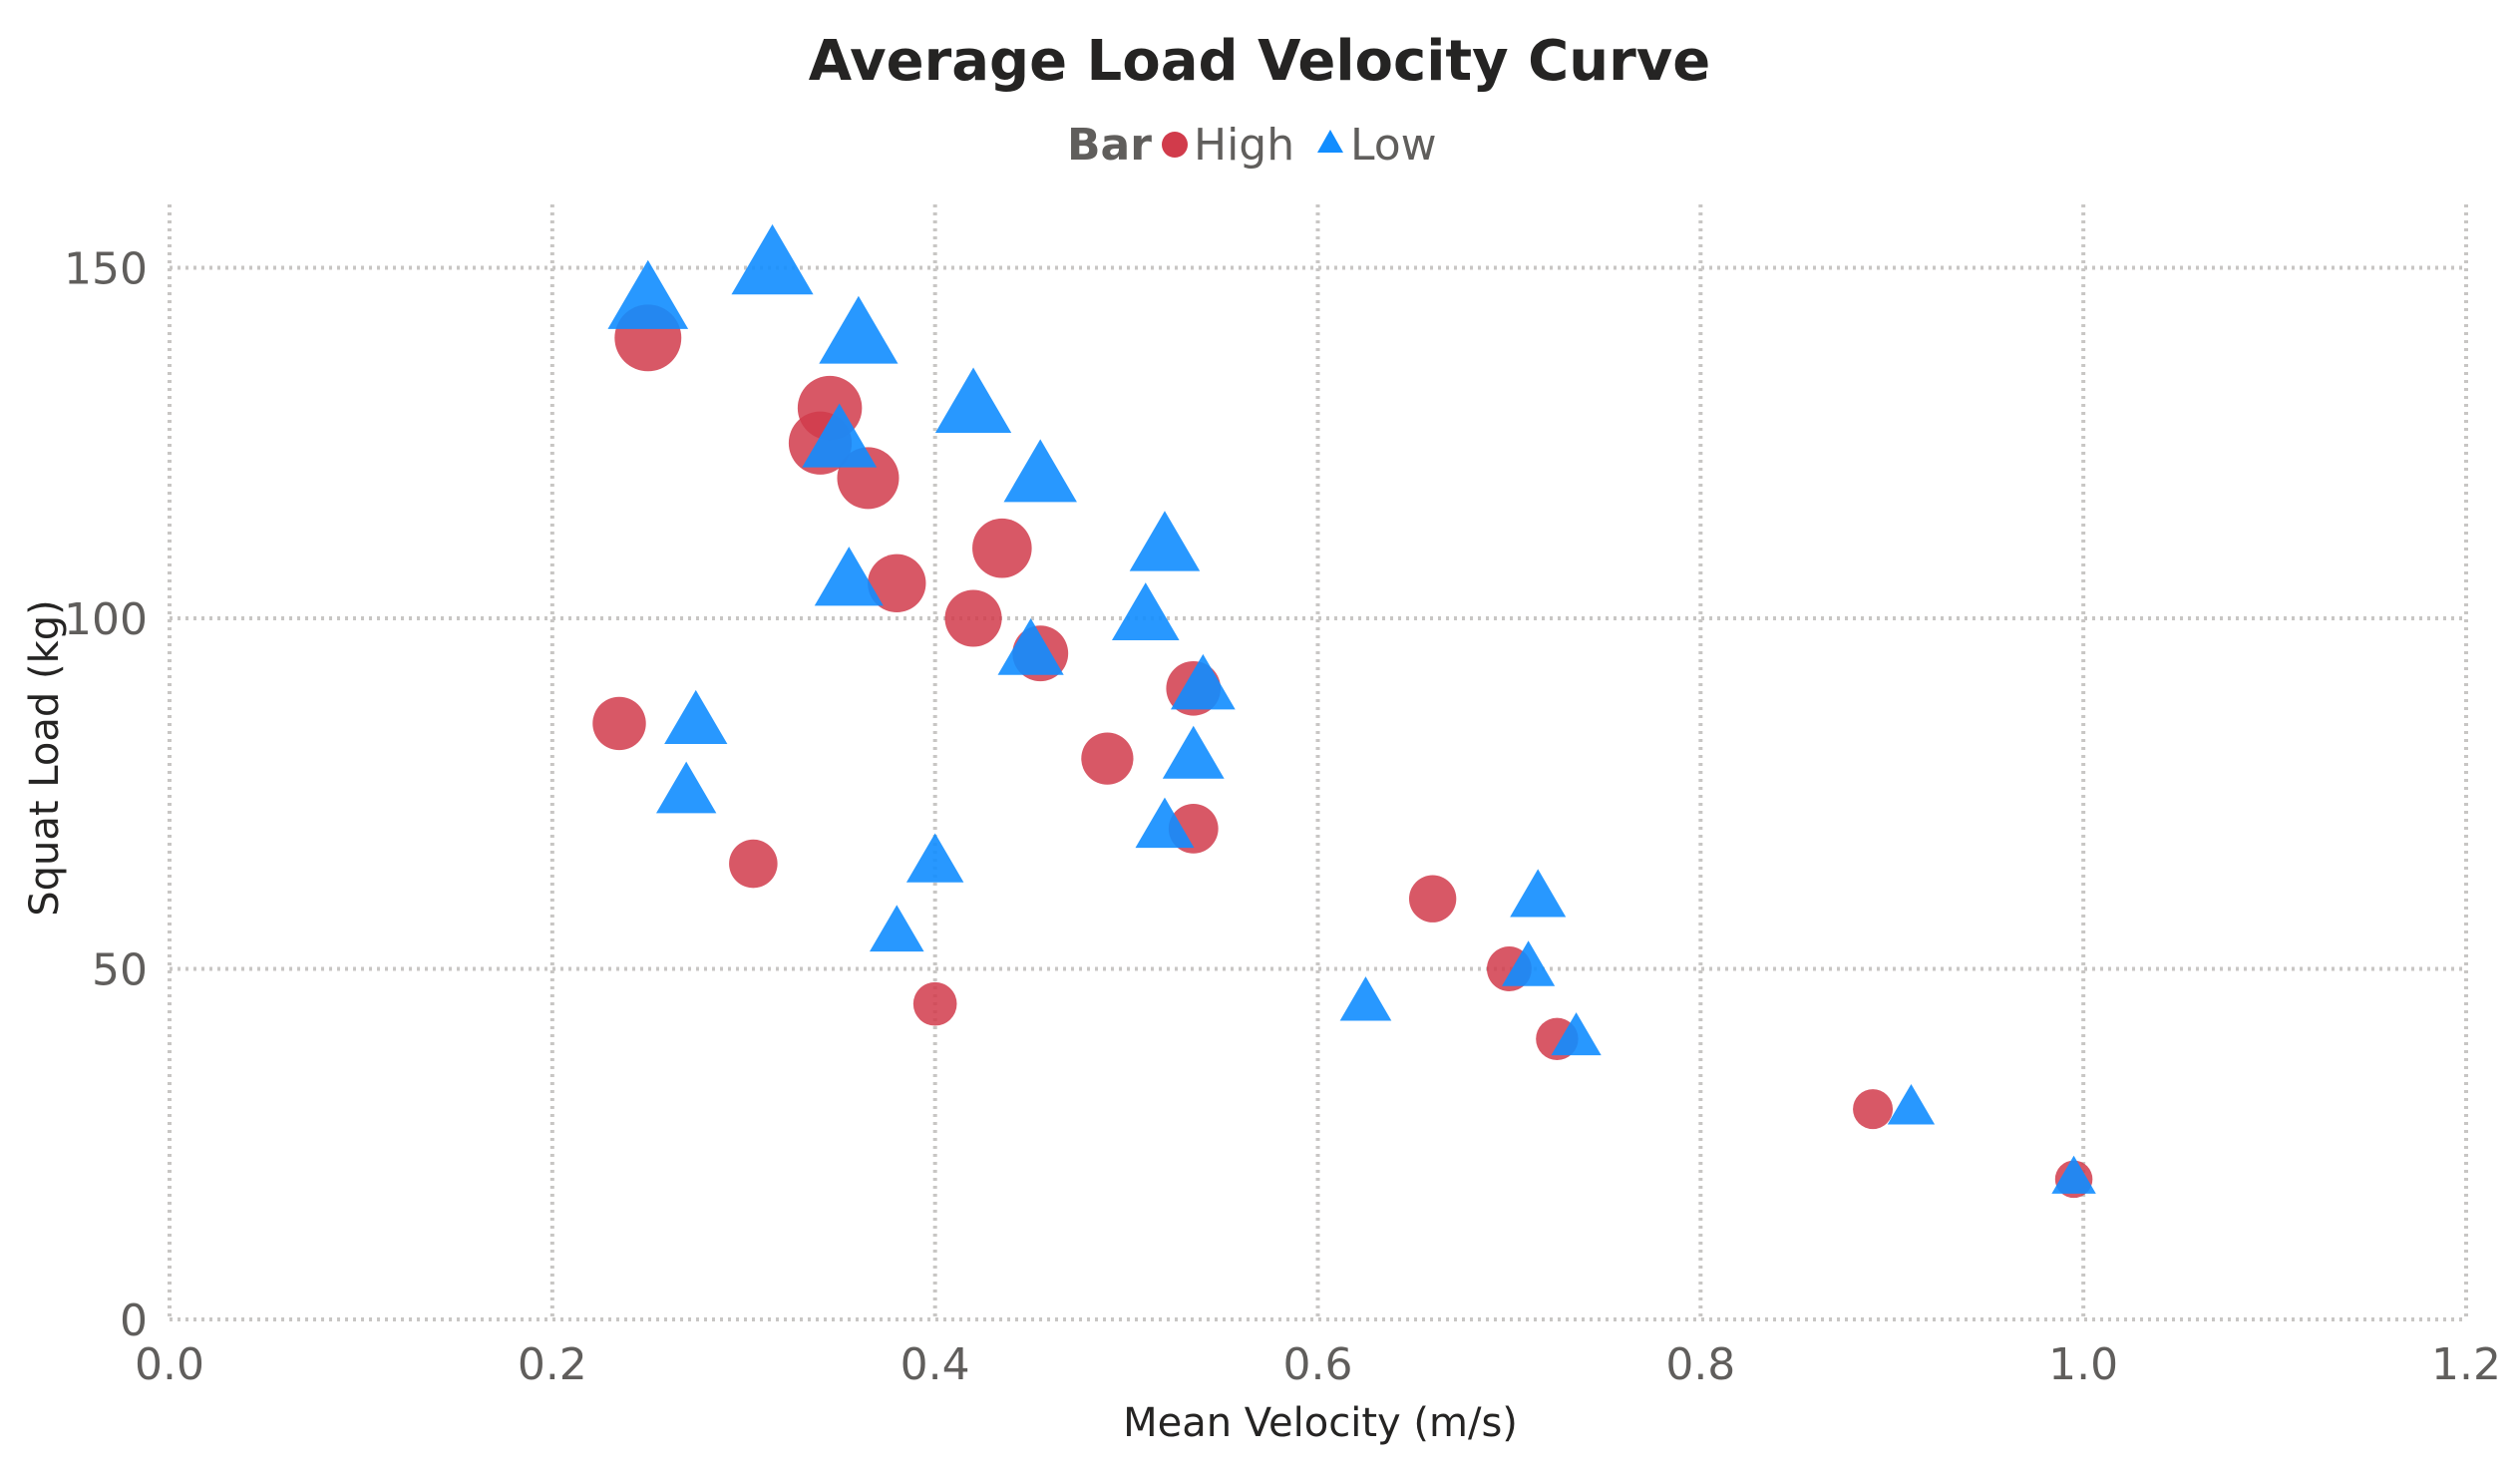 The height and width of the screenshot is (1479, 2520). I want to click on legend-label-high: High, so click(1244, 145).